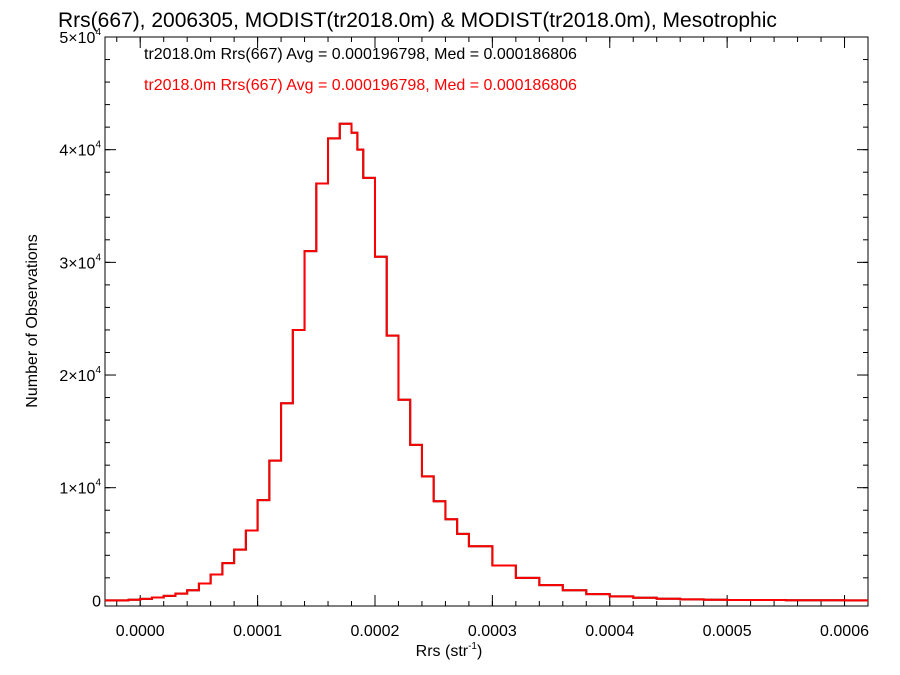 This screenshot has width=900, height=675. I want to click on x-tick-label: 0.0000, so click(140, 631).